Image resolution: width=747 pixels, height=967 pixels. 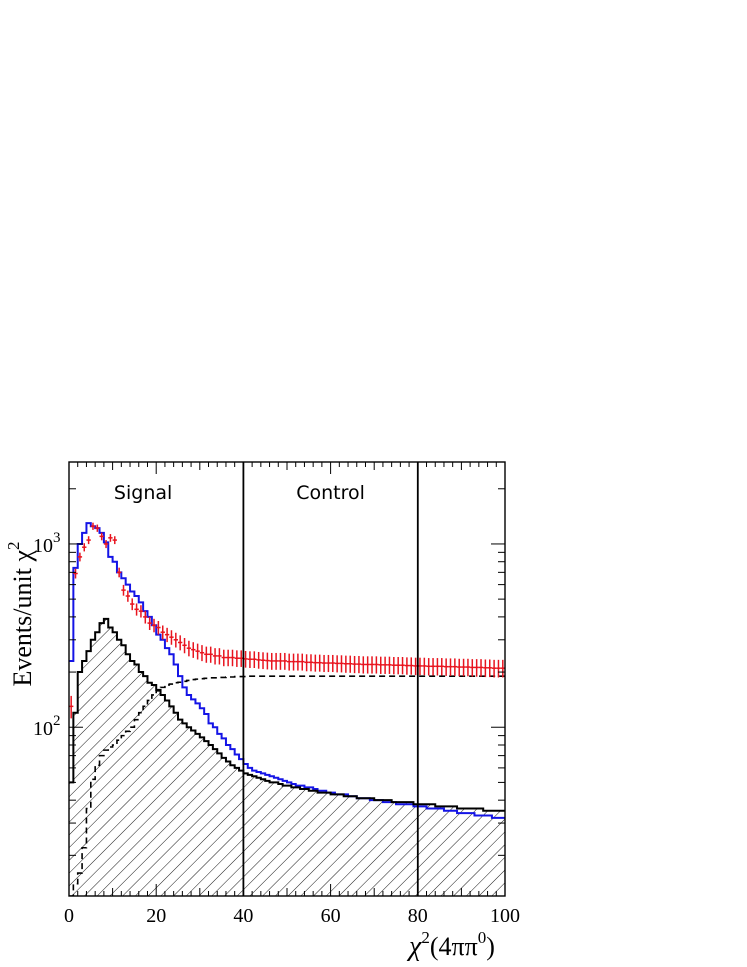 I want to click on region-boundaries, so click(x=330, y=679).